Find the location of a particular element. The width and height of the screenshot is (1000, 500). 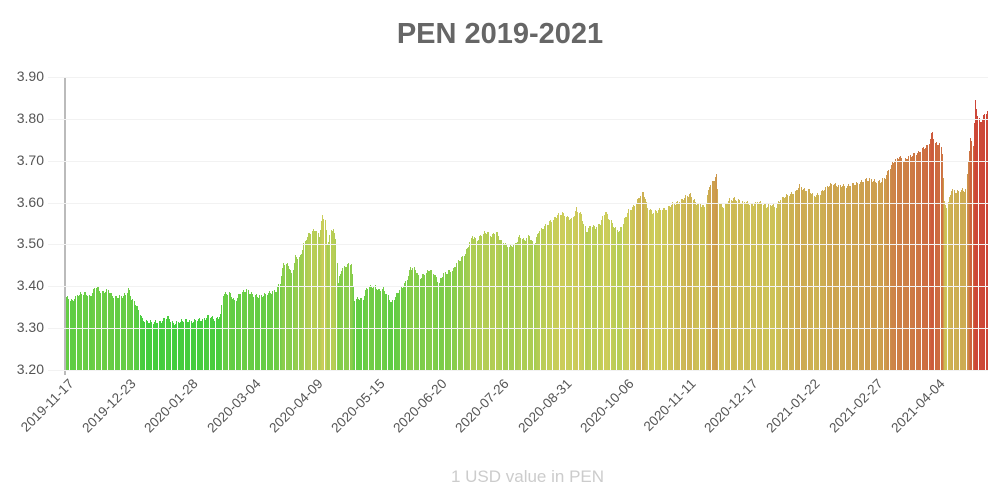

x-tick-label: 2020-04-09 is located at coordinates (295, 406).